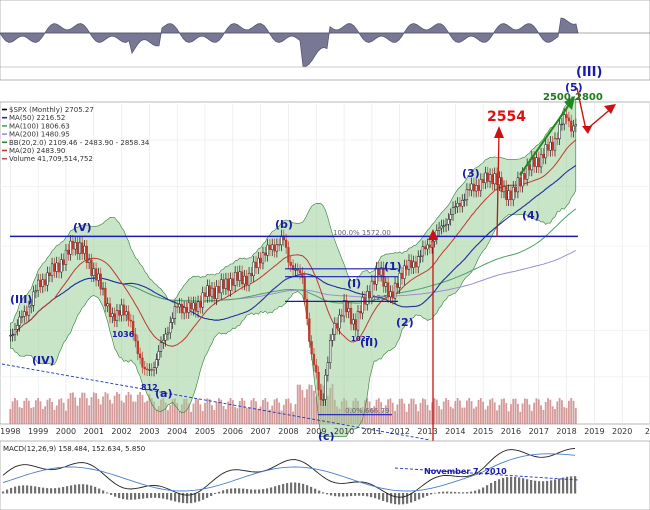 The height and width of the screenshot is (510, 650). Describe the element at coordinates (216, 402) in the screenshot. I see `dashed-trendline` at that location.